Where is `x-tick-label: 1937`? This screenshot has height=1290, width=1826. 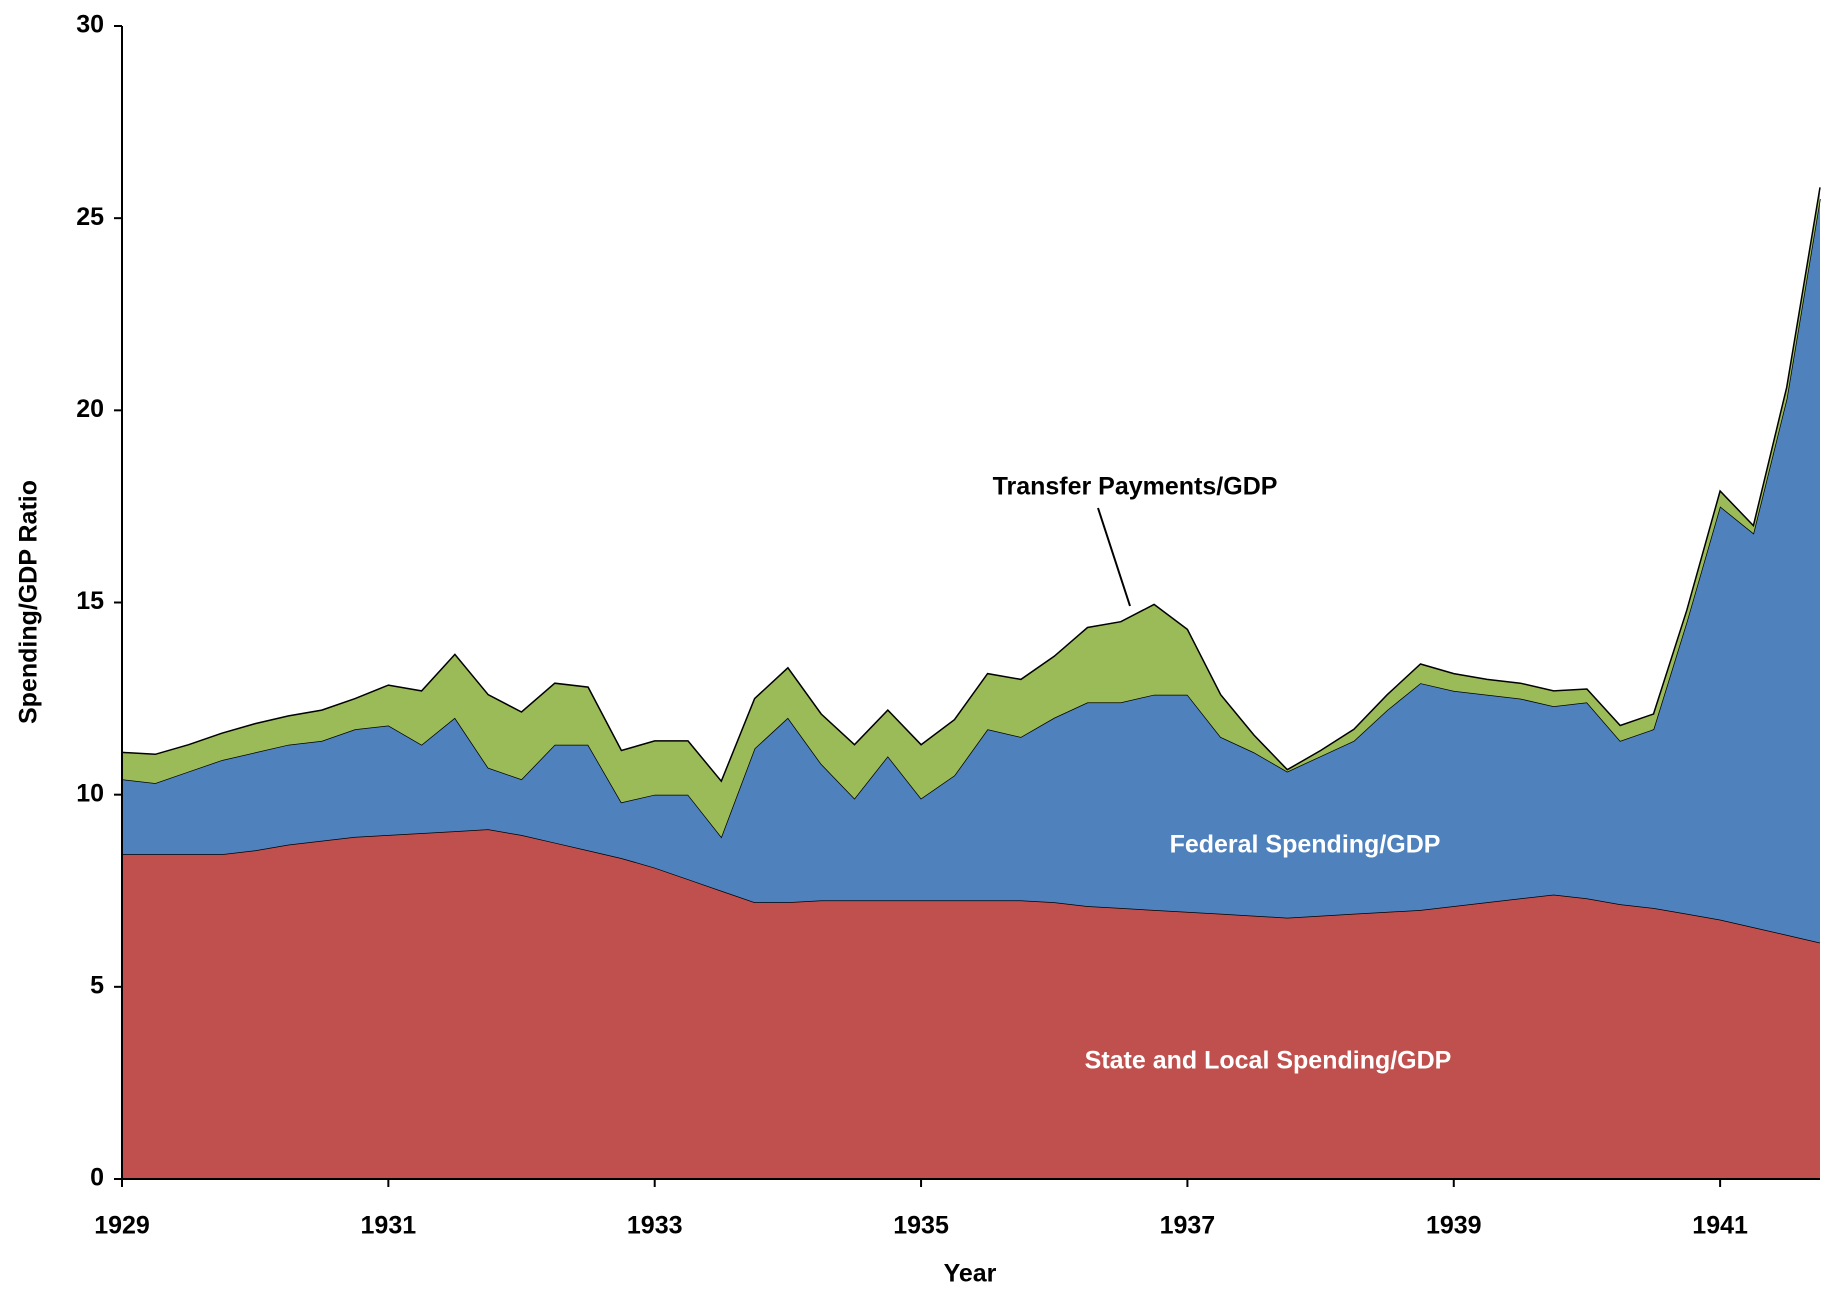
x-tick-label: 1937 is located at coordinates (1188, 1226).